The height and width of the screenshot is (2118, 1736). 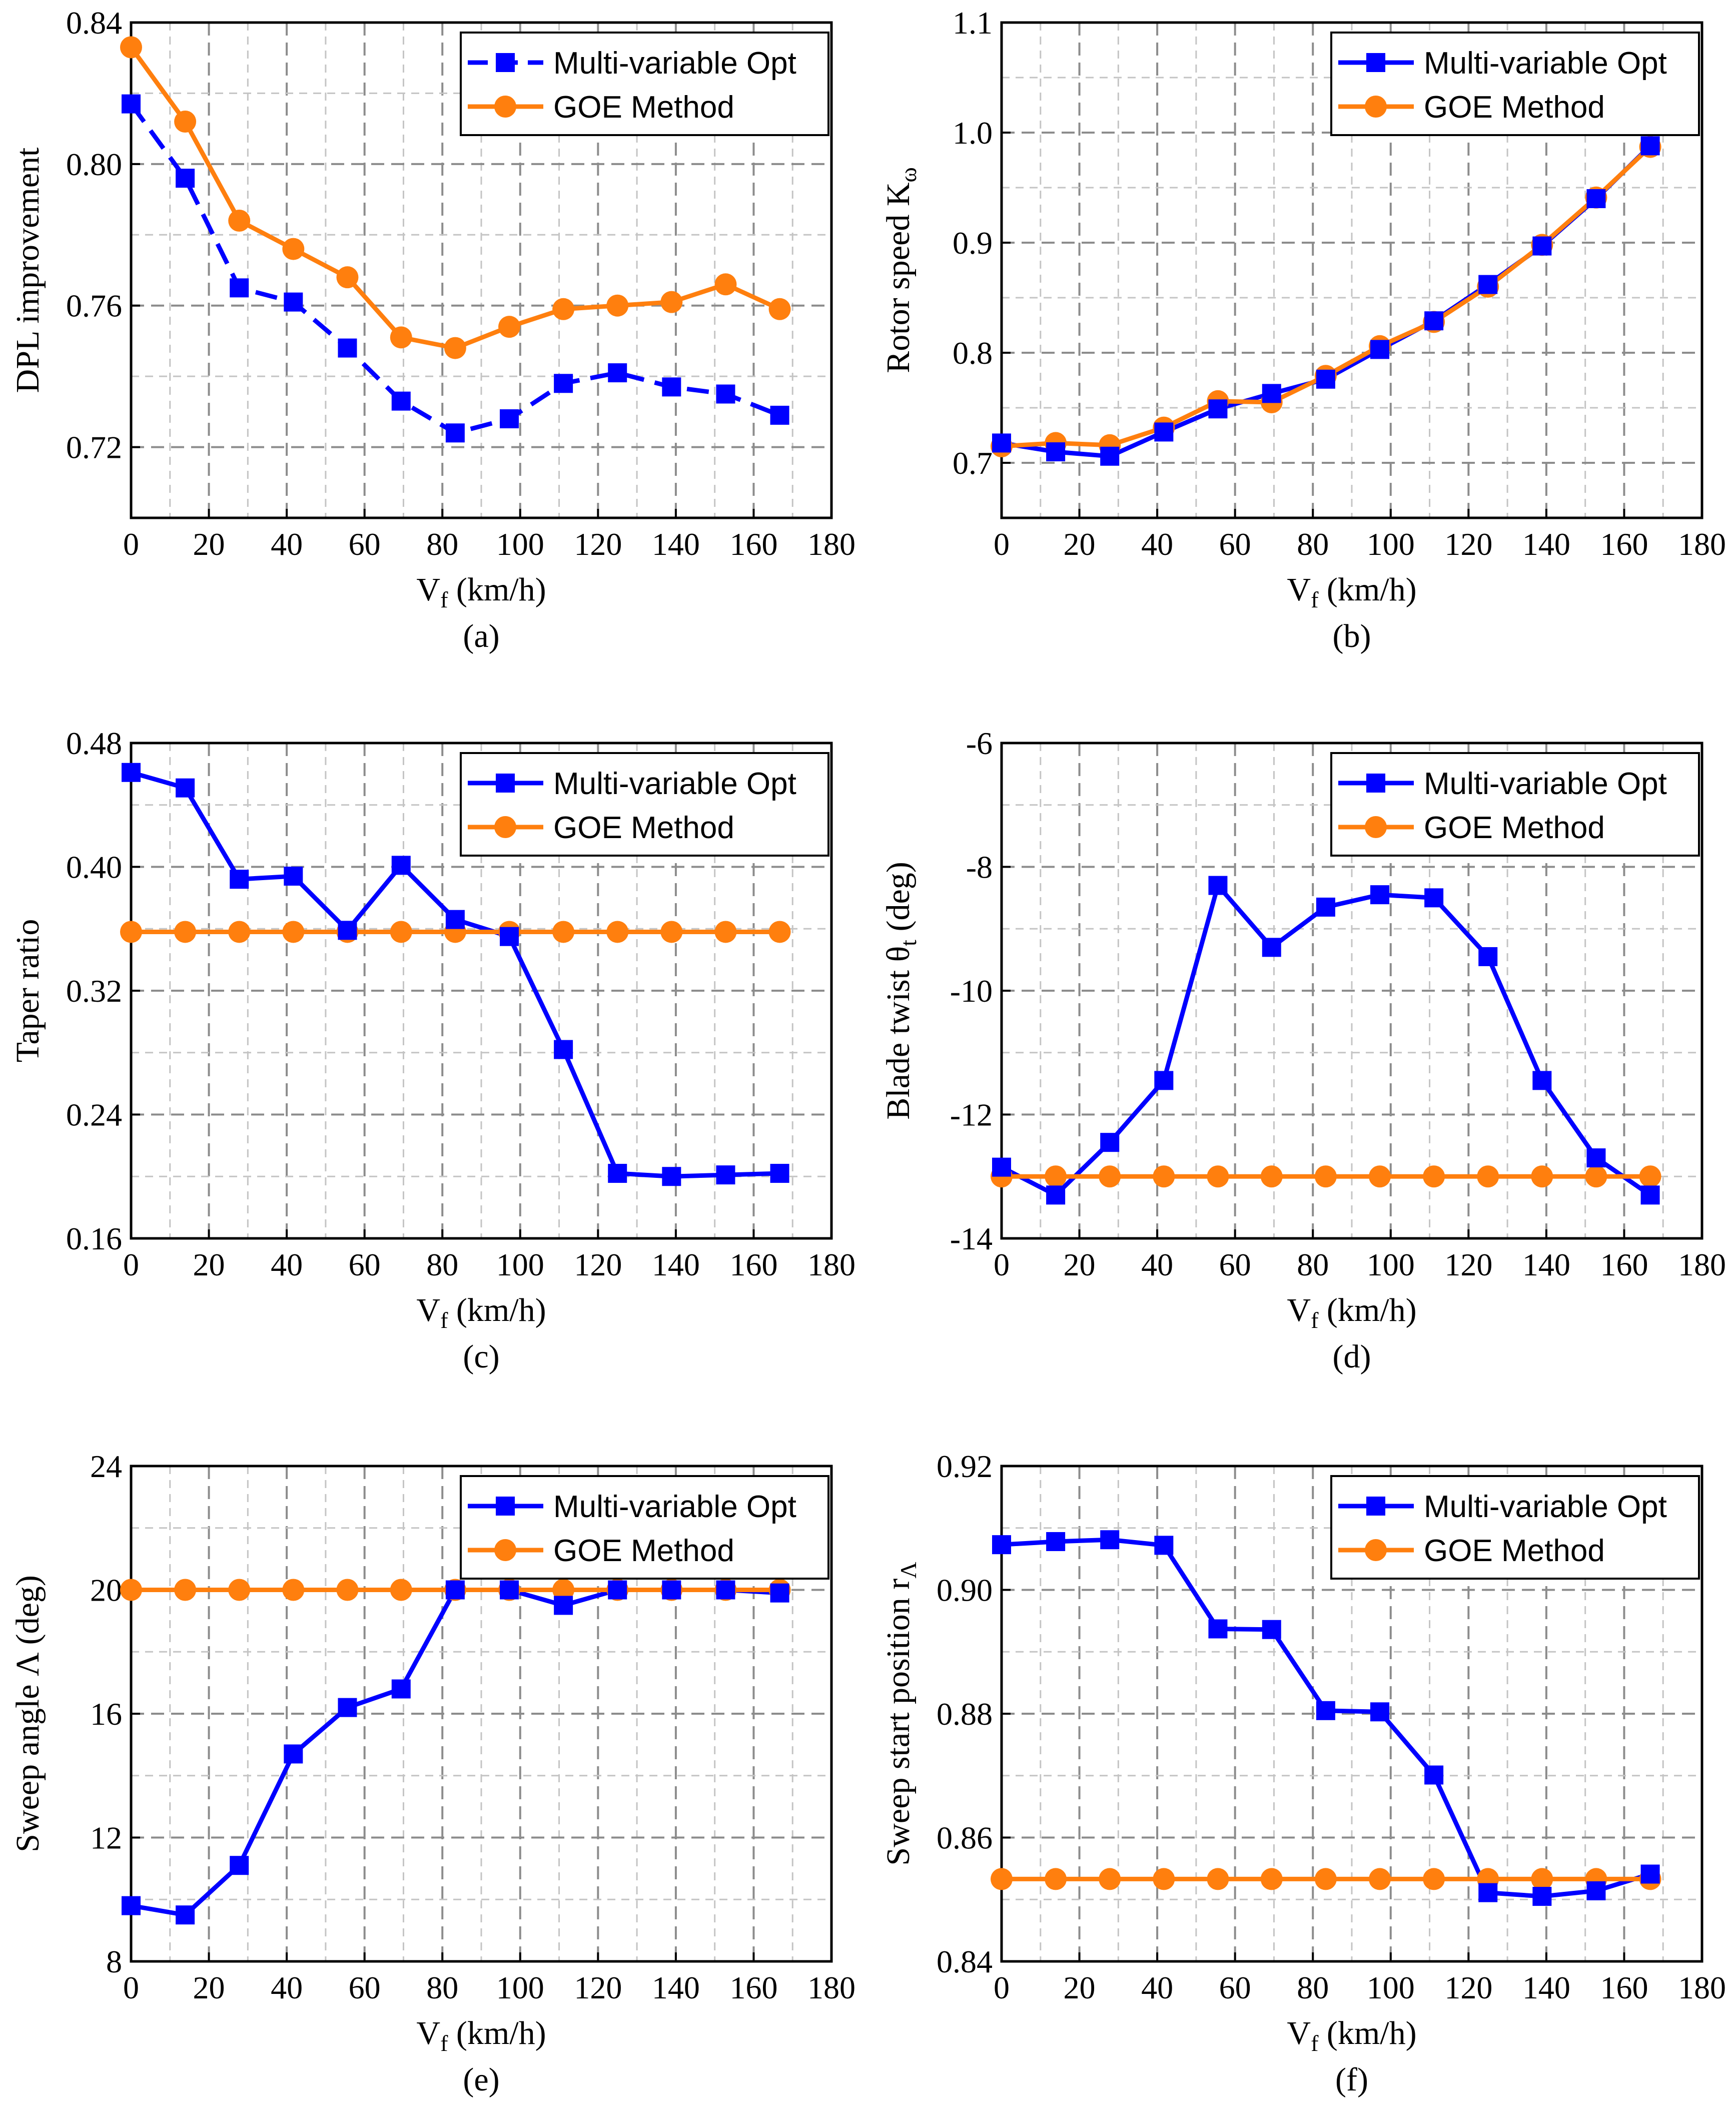 What do you see at coordinates (94, 991) in the screenshot?
I see `y-tick-label: 0.32` at bounding box center [94, 991].